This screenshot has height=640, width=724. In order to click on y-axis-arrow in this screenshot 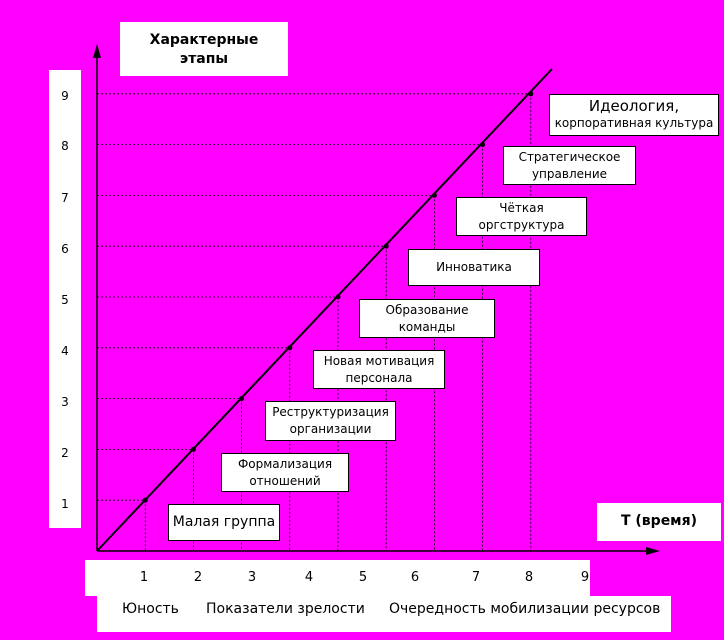, I will do `click(97, 51)`.